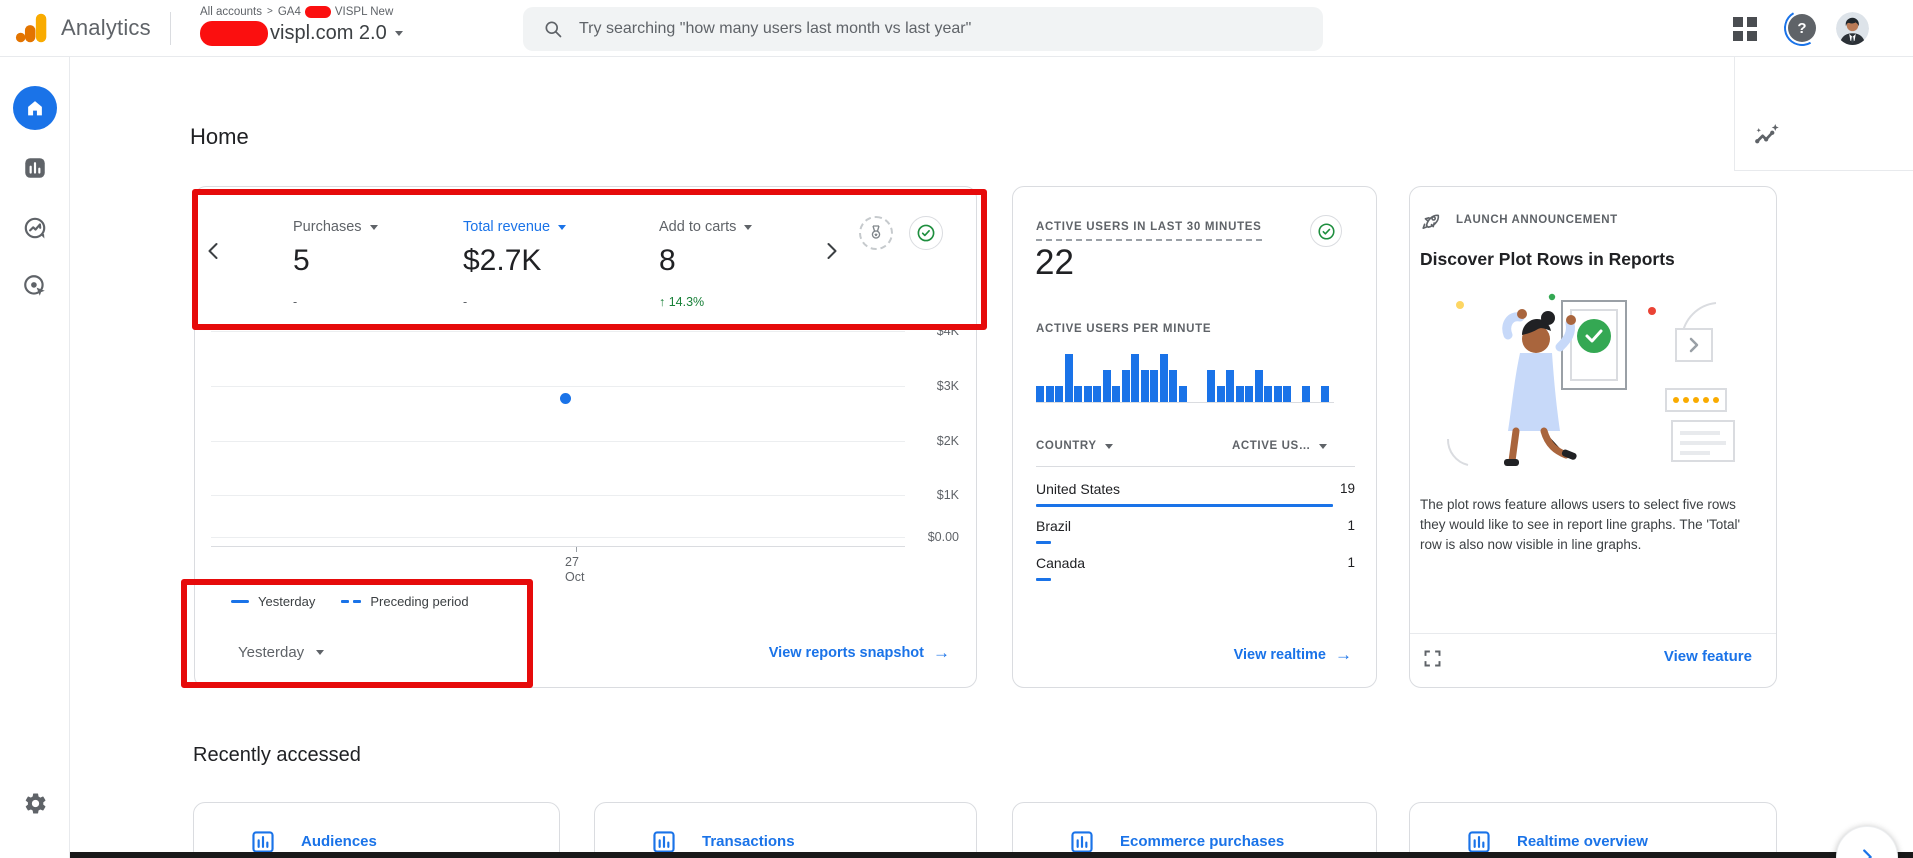  Describe the element at coordinates (1194, 830) in the screenshot. I see `recent-card-ecommerce-purchases: Ecommerce purchases` at that location.